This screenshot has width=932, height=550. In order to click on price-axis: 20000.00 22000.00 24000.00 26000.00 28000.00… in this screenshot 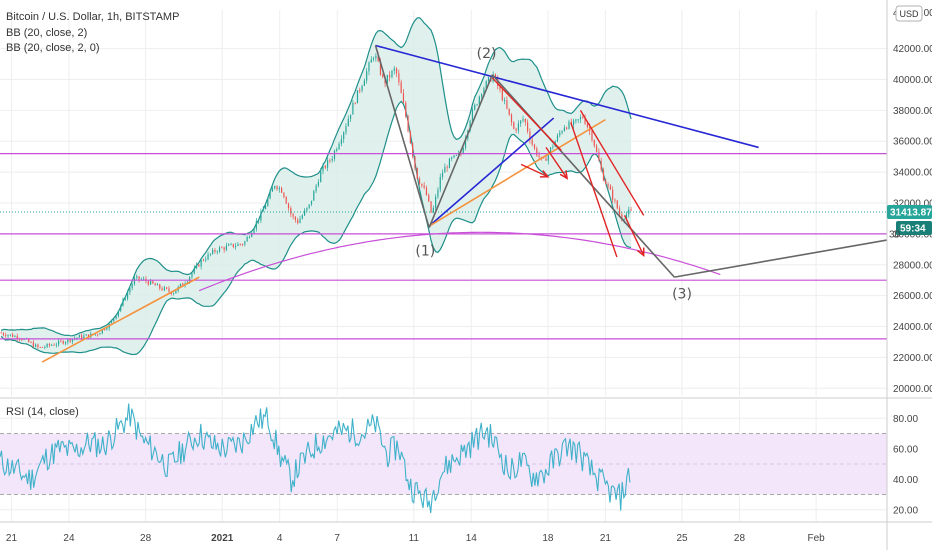, I will do `click(912, 219)`.